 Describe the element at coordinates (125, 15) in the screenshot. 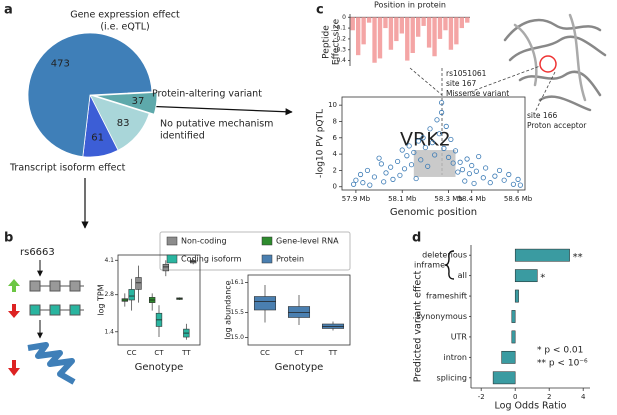

I see `slice-label: Gene expression effect` at that location.